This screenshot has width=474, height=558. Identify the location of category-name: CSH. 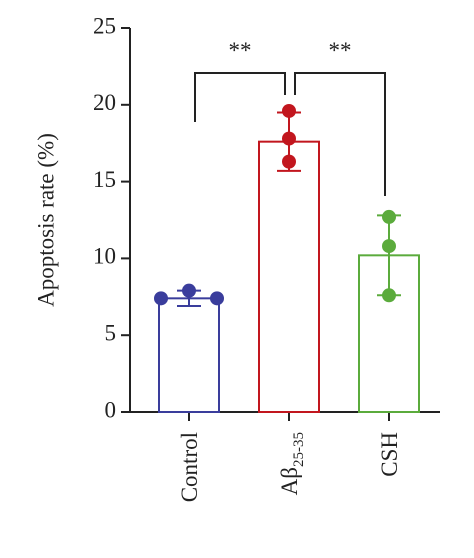
(389, 454).